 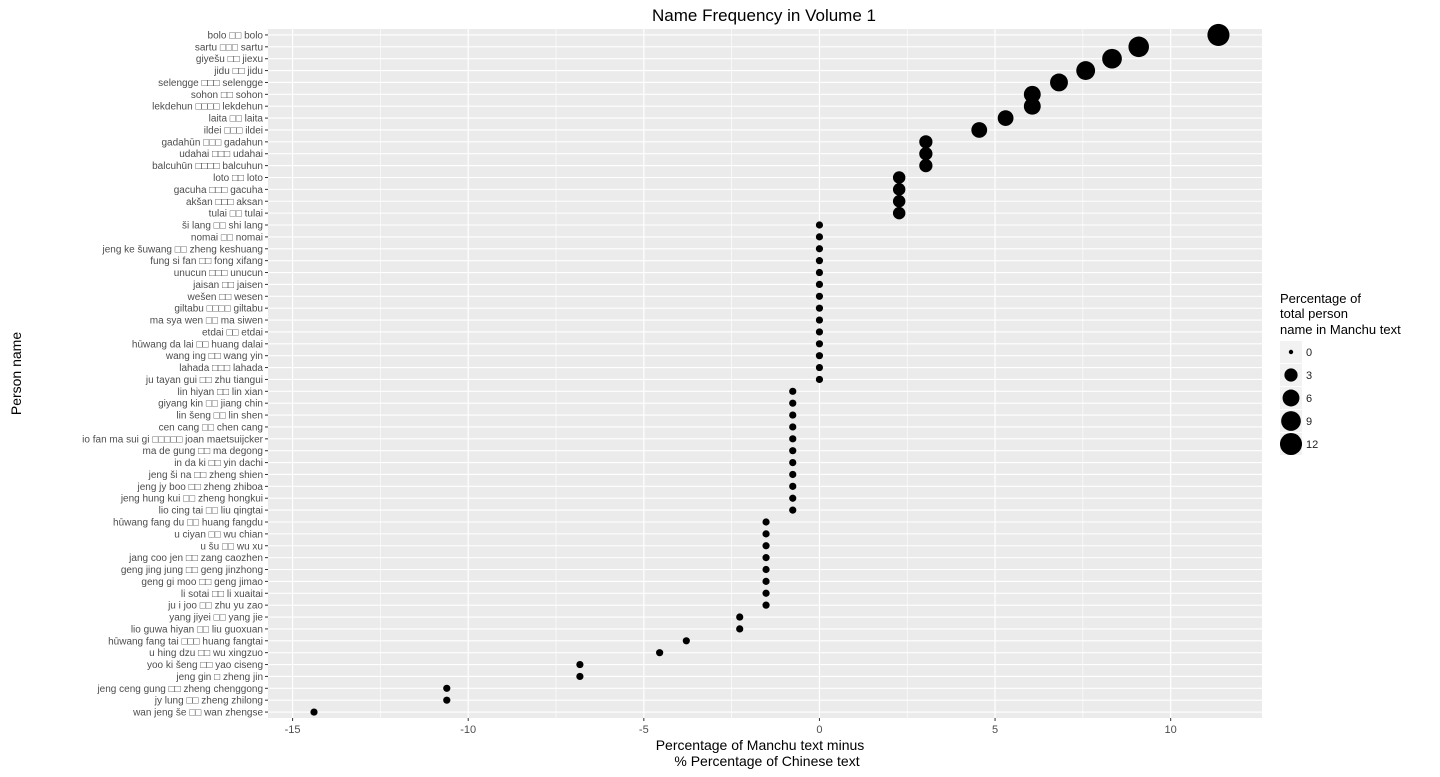 What do you see at coordinates (191, 499) in the screenshot?
I see `y-tick-label: jeng hung kui □□ zheng hongkui` at bounding box center [191, 499].